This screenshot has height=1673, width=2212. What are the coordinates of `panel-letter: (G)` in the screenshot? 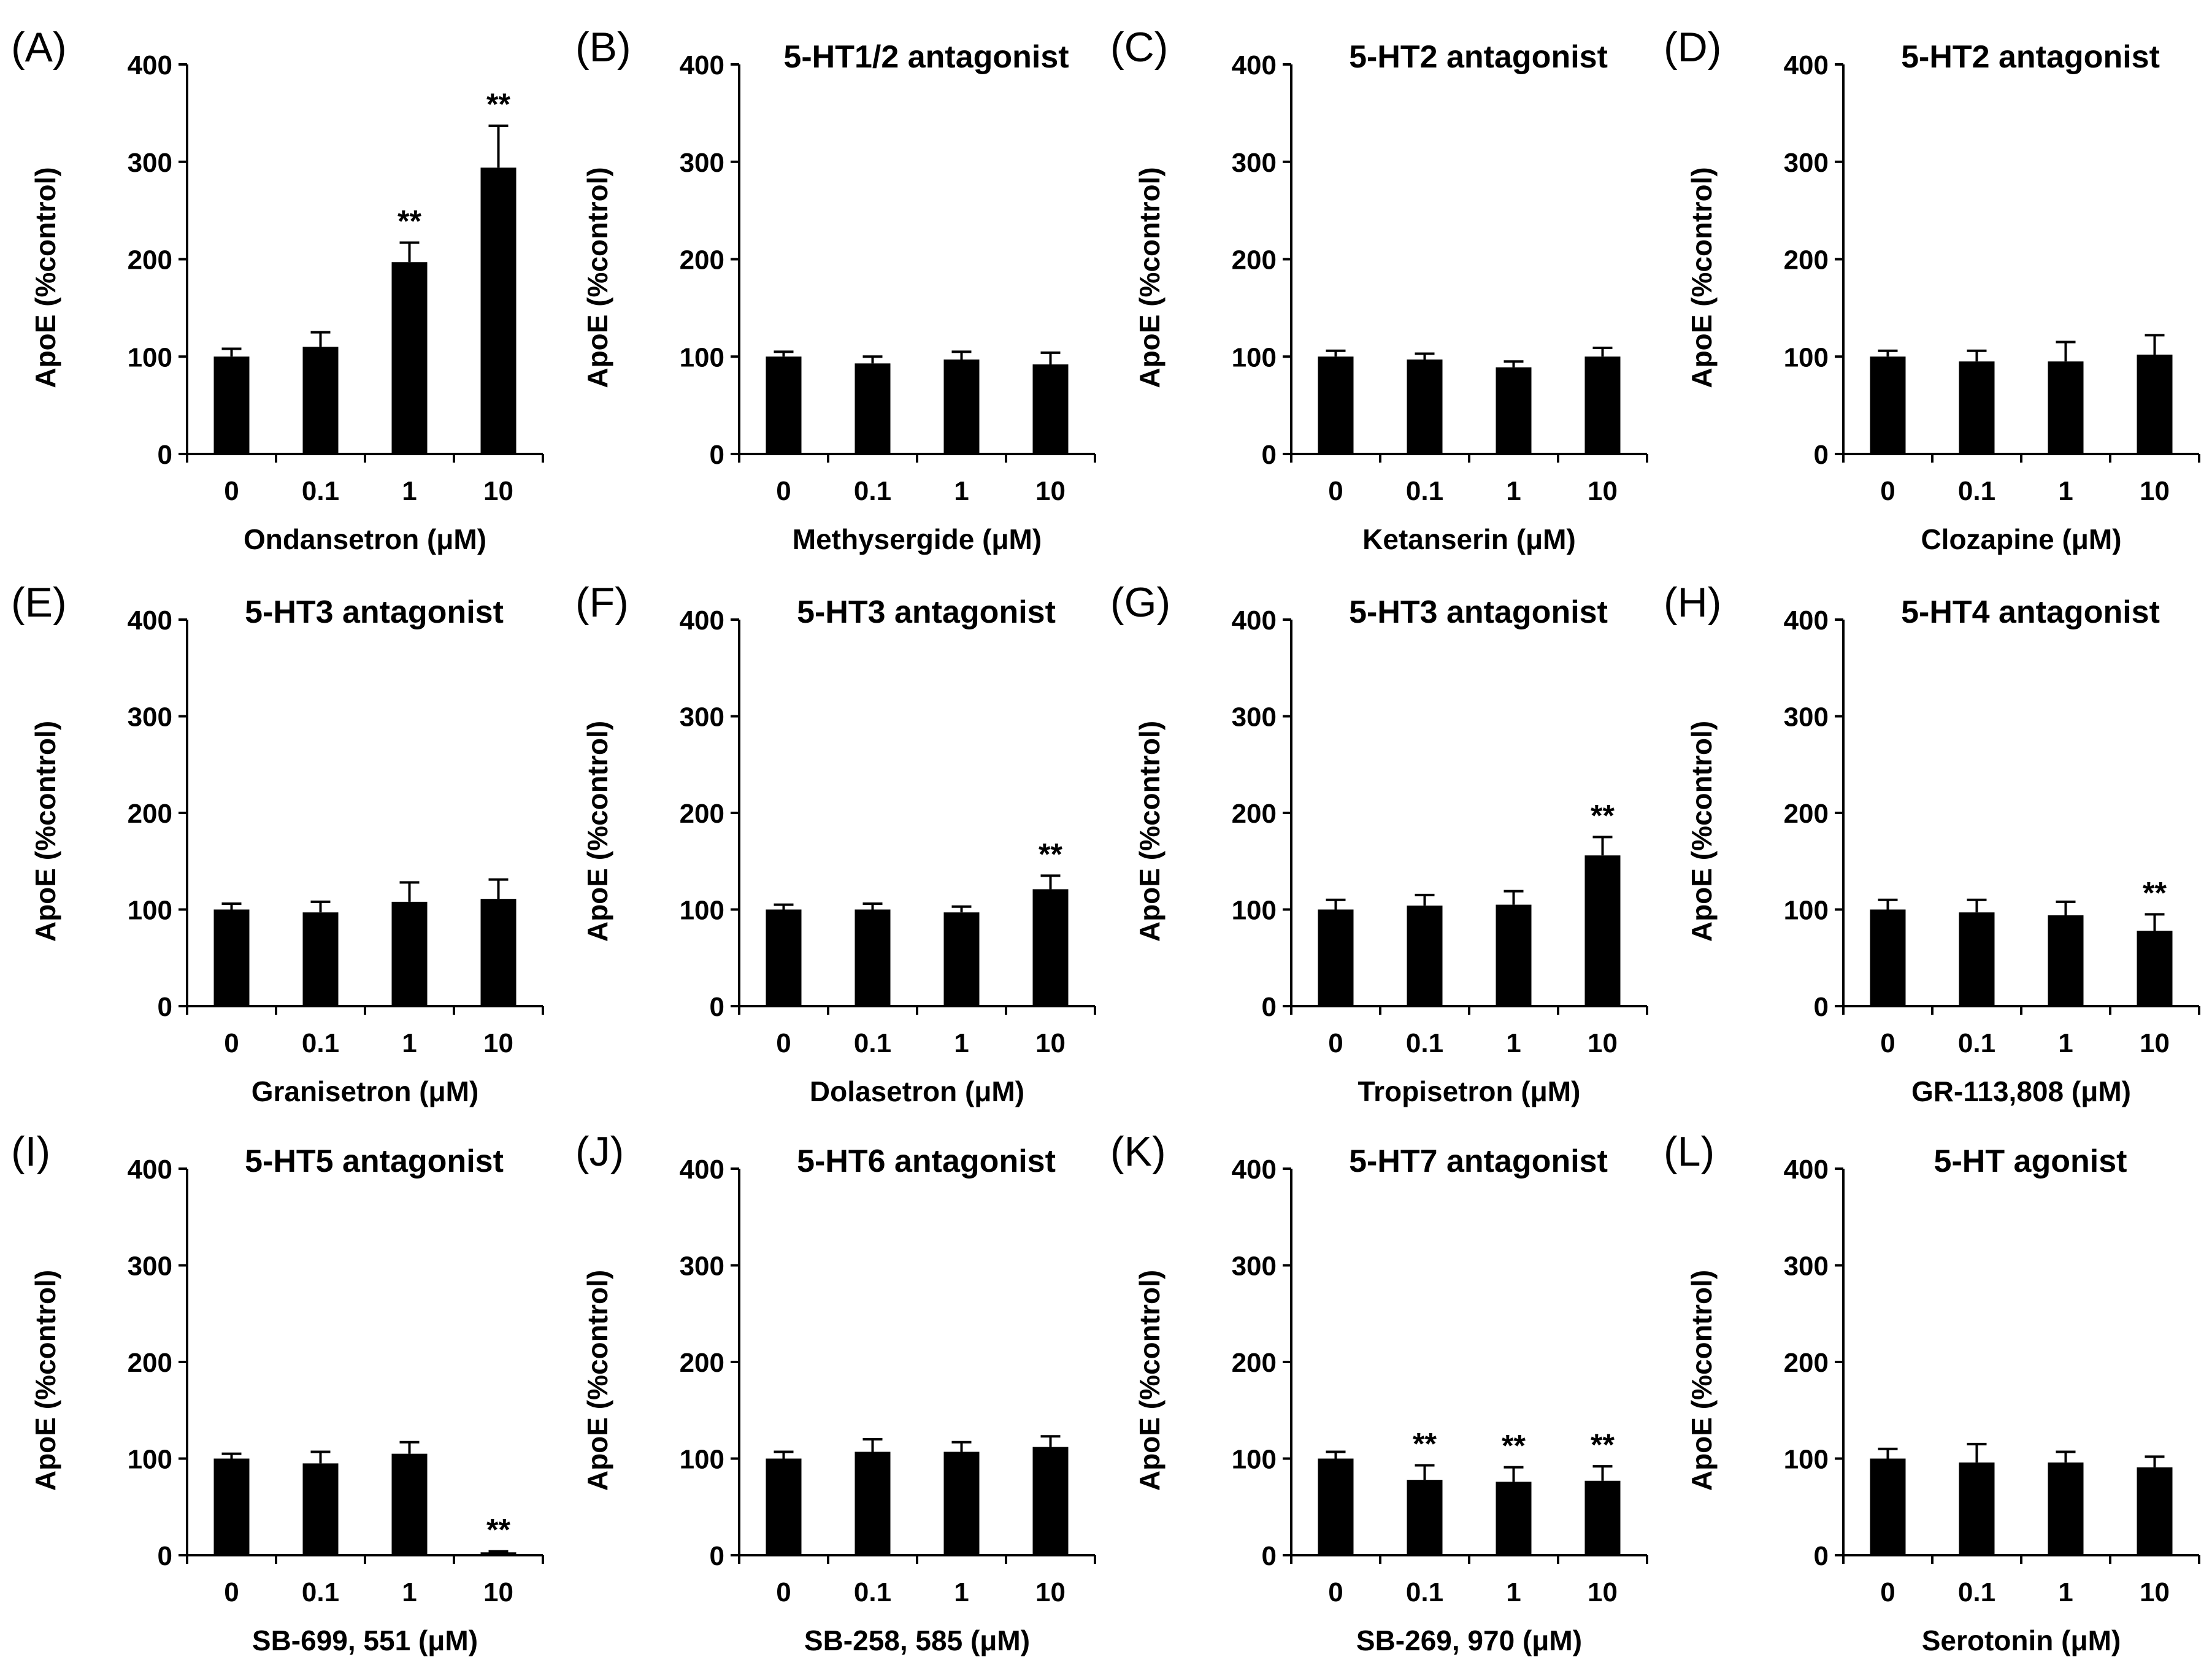 It's located at (1140, 602).